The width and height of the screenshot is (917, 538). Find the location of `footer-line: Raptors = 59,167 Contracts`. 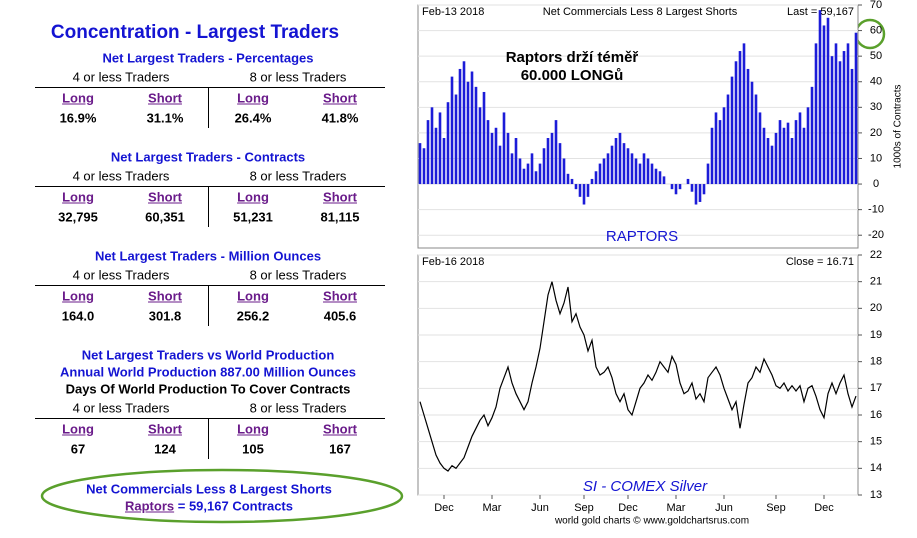

footer-line: Raptors = 59,167 Contracts is located at coordinates (209, 506).